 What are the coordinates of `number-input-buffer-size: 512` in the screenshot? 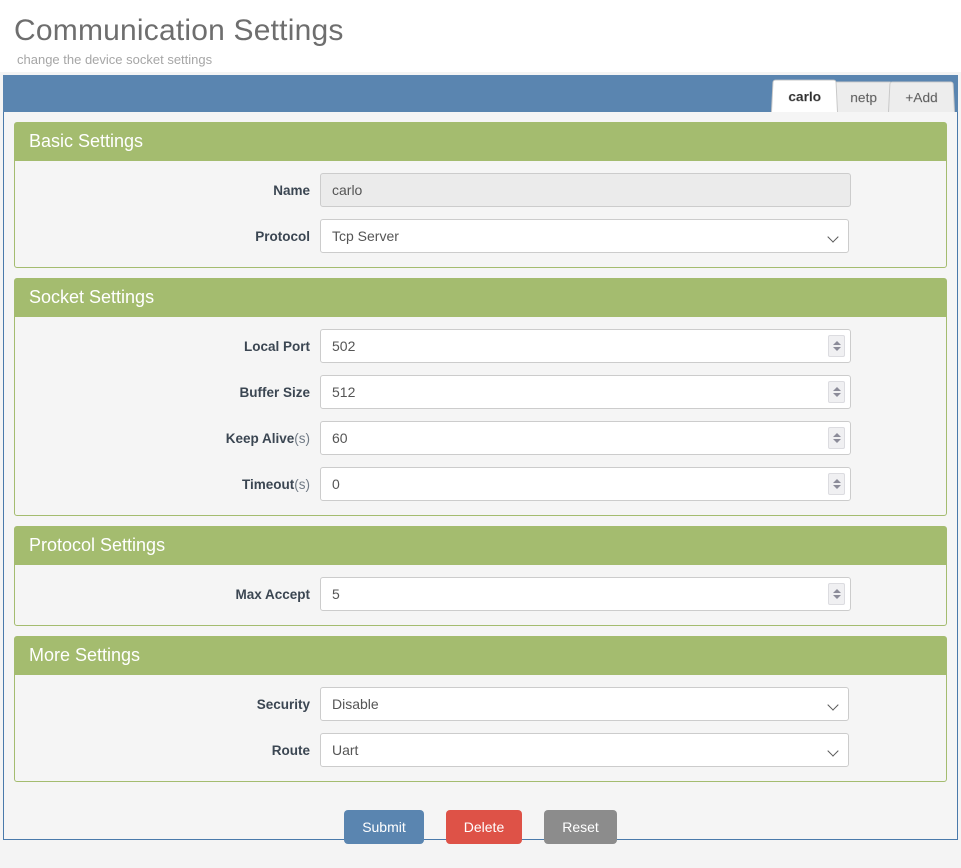 It's located at (585, 392).